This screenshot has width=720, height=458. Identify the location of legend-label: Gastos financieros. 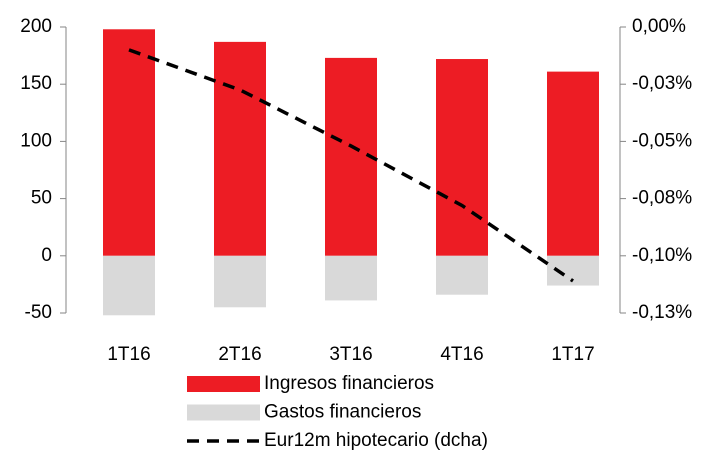
(342, 412).